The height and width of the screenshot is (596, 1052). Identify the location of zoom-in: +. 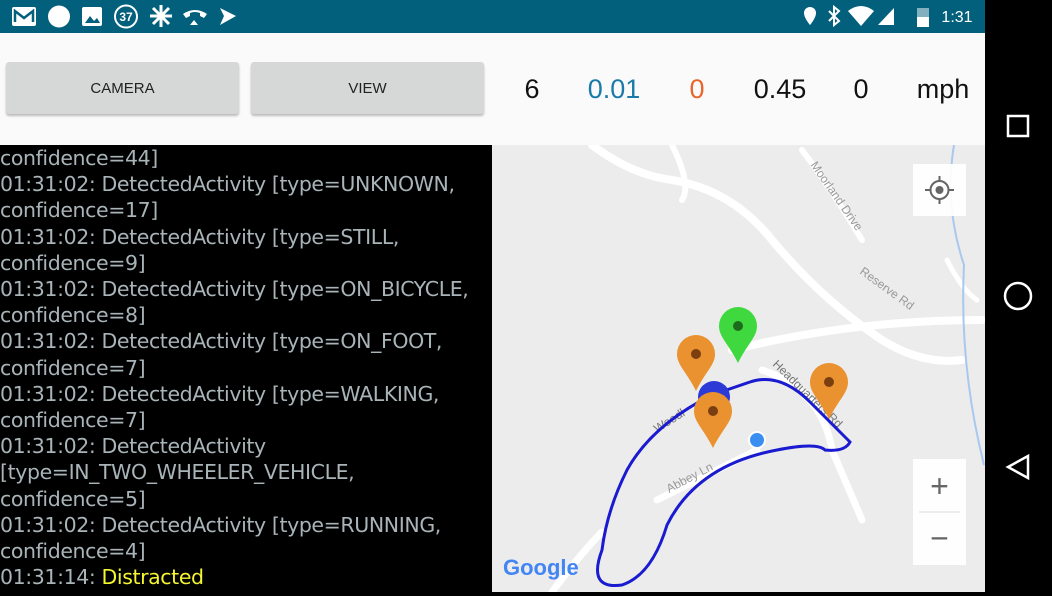
(939, 486).